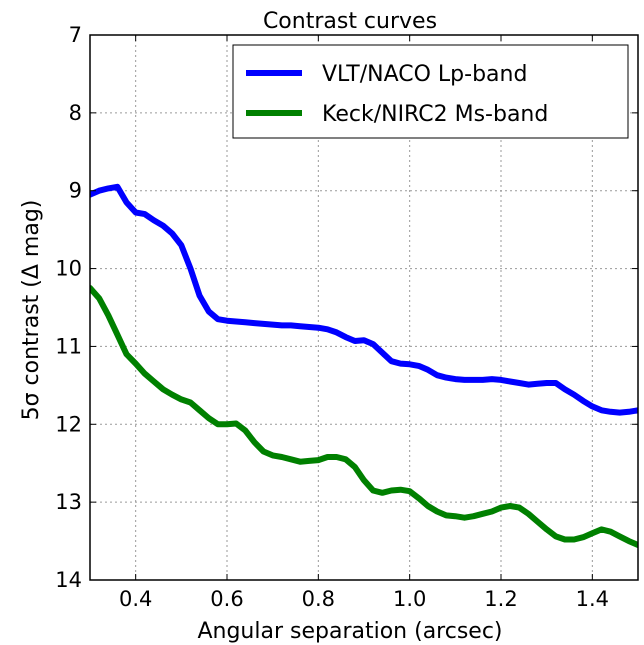 The height and width of the screenshot is (645, 644). Describe the element at coordinates (68, 502) in the screenshot. I see `y-tick-label: 13` at that location.